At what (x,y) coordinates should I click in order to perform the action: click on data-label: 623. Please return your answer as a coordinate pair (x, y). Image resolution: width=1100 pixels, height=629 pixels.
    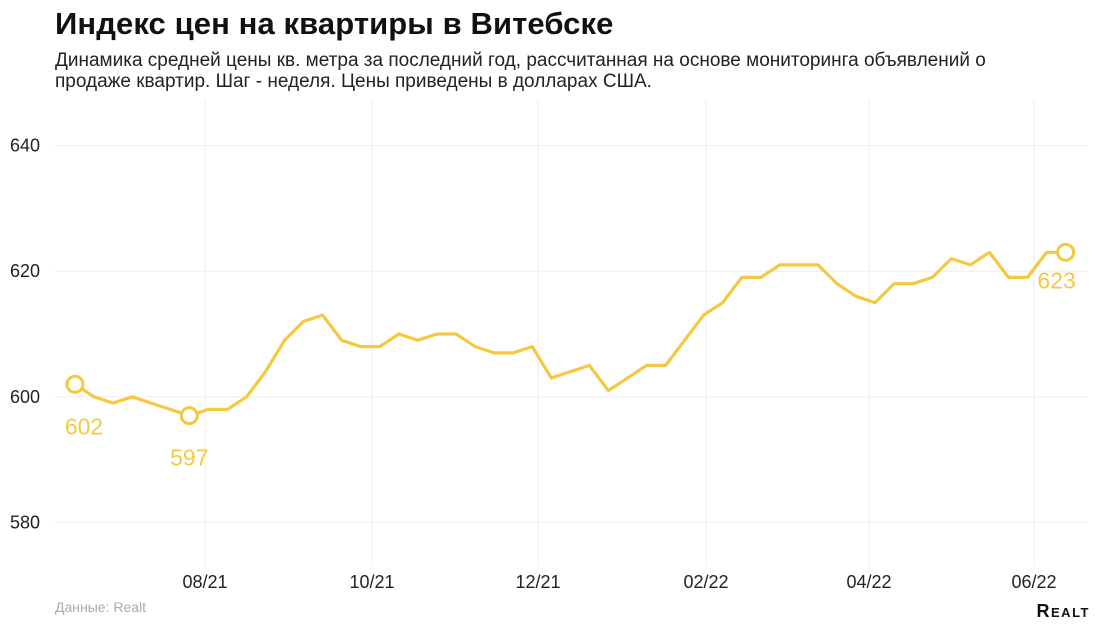
    Looking at the image, I should click on (1056, 280).